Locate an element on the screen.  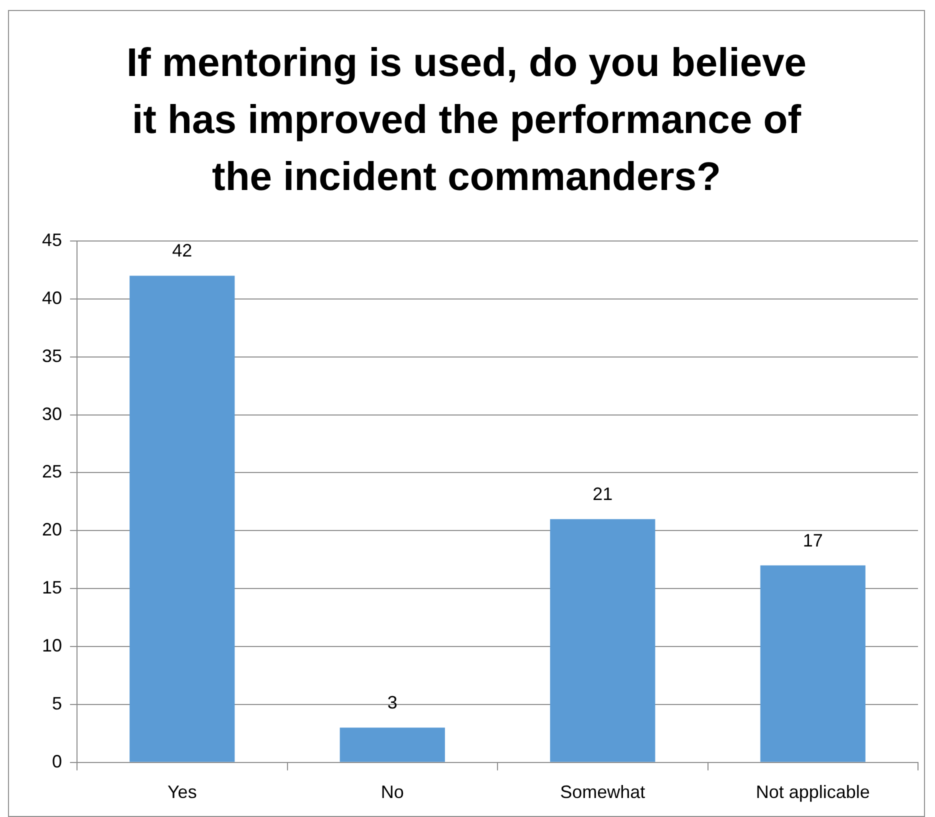
data-label: 42 is located at coordinates (182, 250).